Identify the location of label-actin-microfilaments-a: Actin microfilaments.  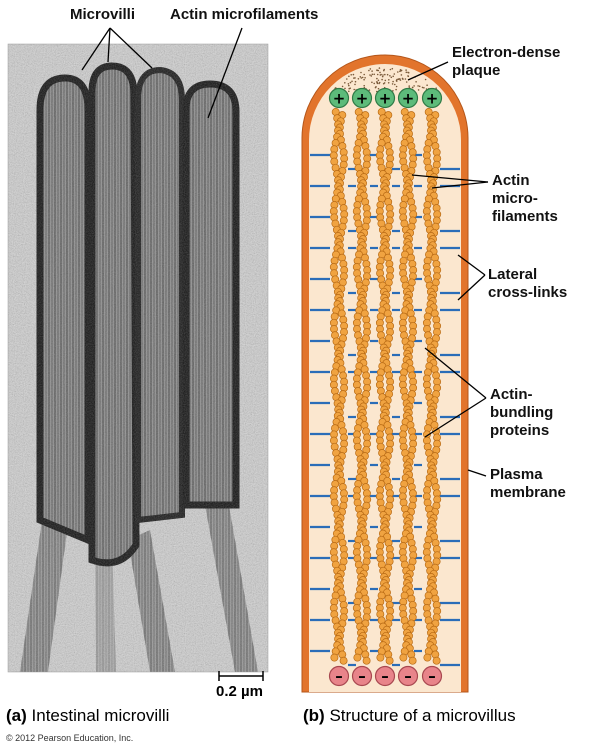
(244, 14).